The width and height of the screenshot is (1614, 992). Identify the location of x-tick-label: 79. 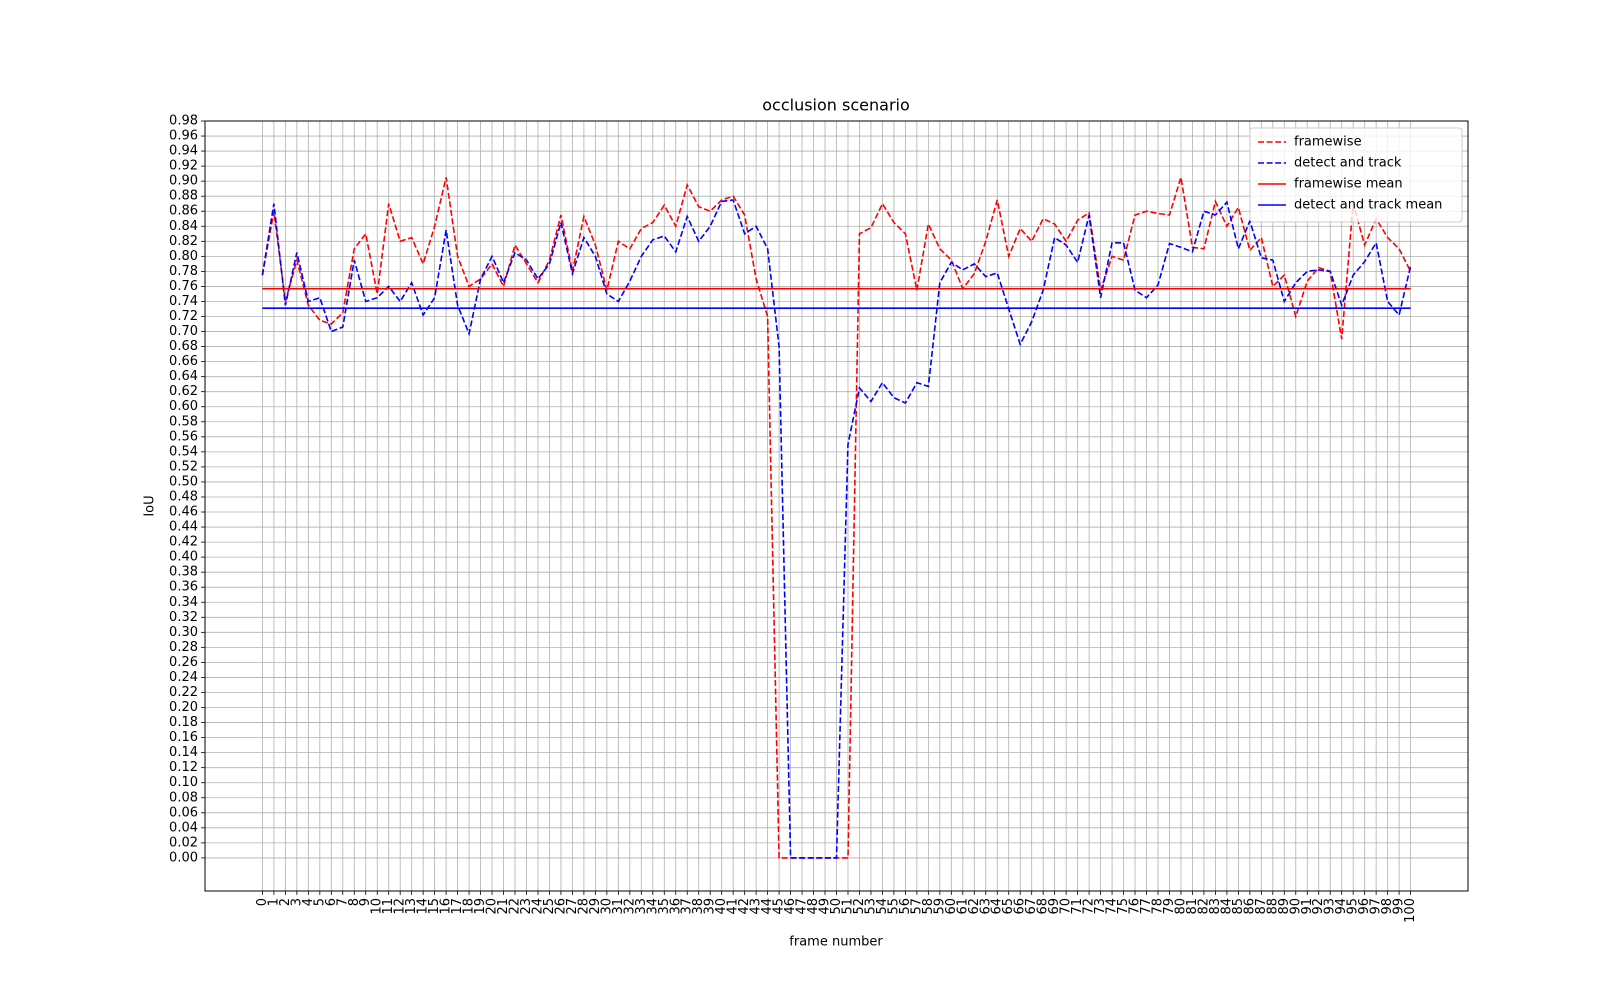
(1169, 906).